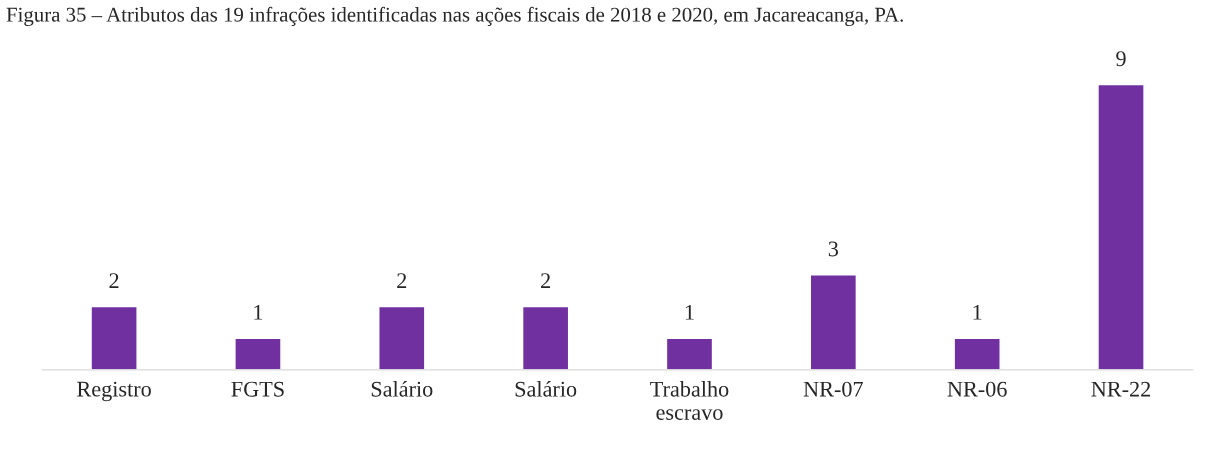 Image resolution: width=1205 pixels, height=455 pixels. Describe the element at coordinates (454, 16) in the screenshot. I see `chart-title: Figura 35 – Atributos das 19 infrações identificadas nas ações fiscais de 2018 e 2020, em Jacareacanga, PA.` at that location.